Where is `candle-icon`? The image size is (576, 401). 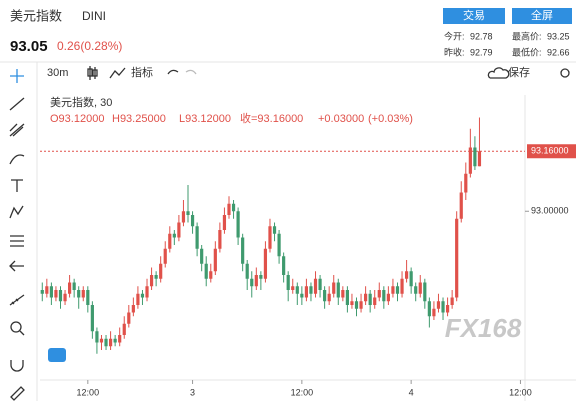
candle-icon is located at coordinates (92, 73).